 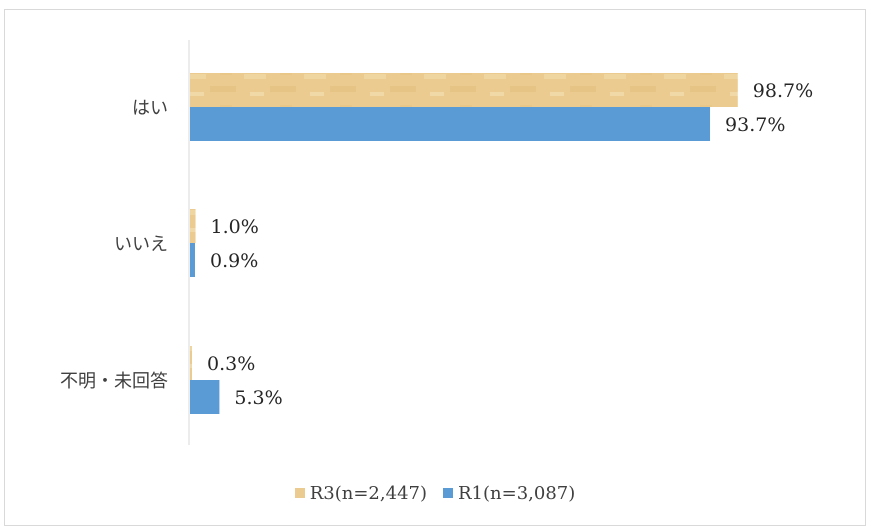 What do you see at coordinates (368, 493) in the screenshot?
I see `legend-label: R3(n=2,447)` at bounding box center [368, 493].